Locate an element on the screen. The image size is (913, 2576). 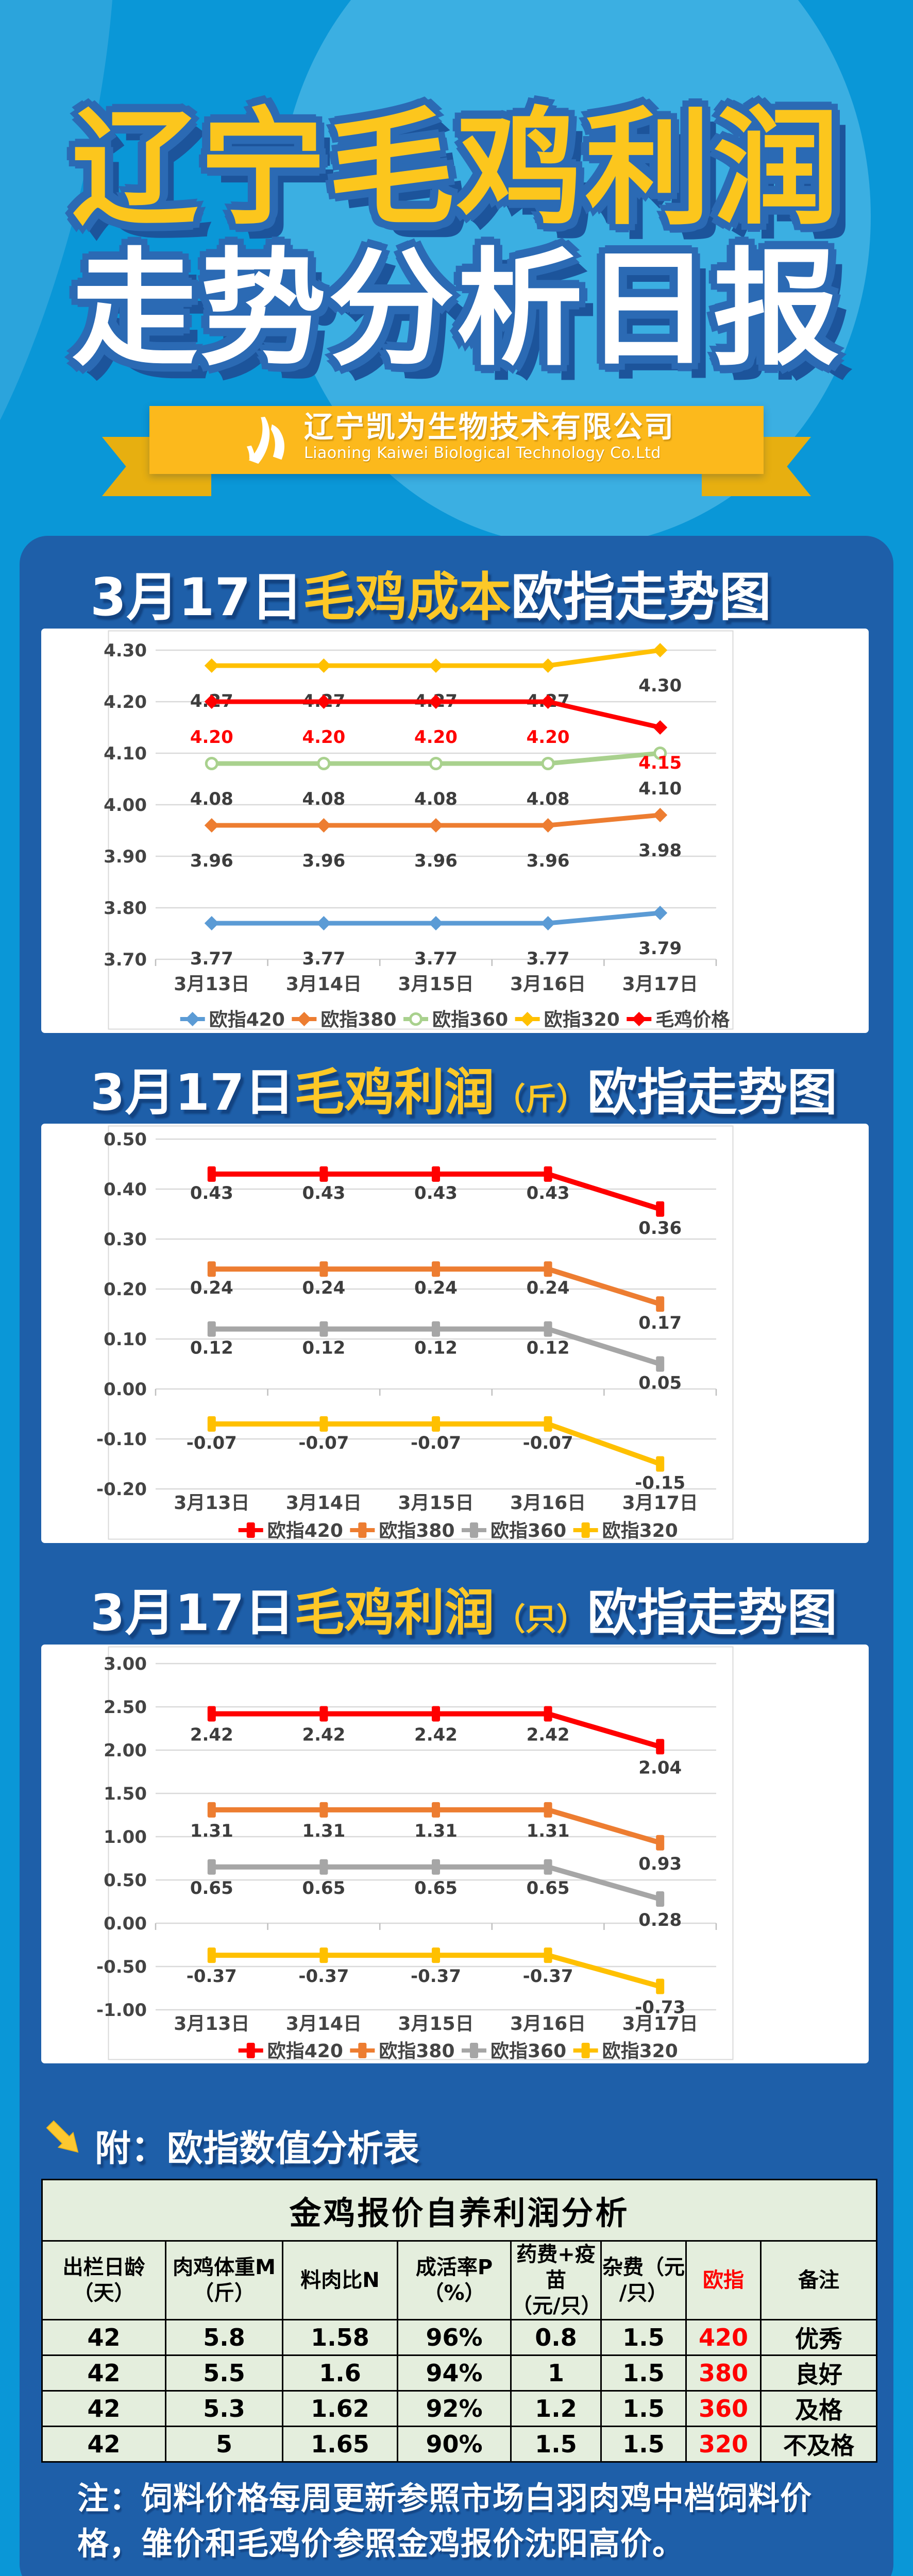
svg-text: -0.37 is located at coordinates (548, 1976).